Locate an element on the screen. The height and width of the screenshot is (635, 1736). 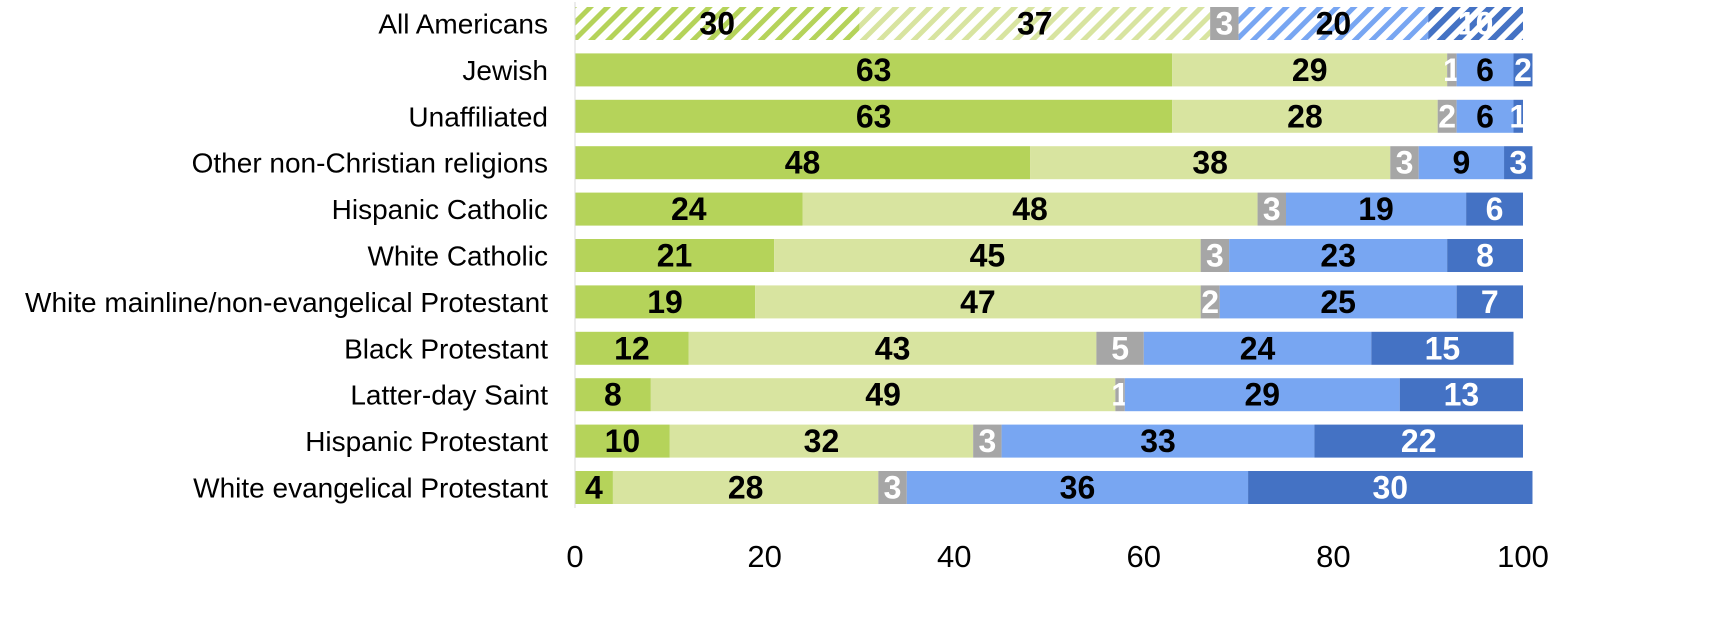
data-label-hispanic-protestant-0: 10 is located at coordinates (623, 441).